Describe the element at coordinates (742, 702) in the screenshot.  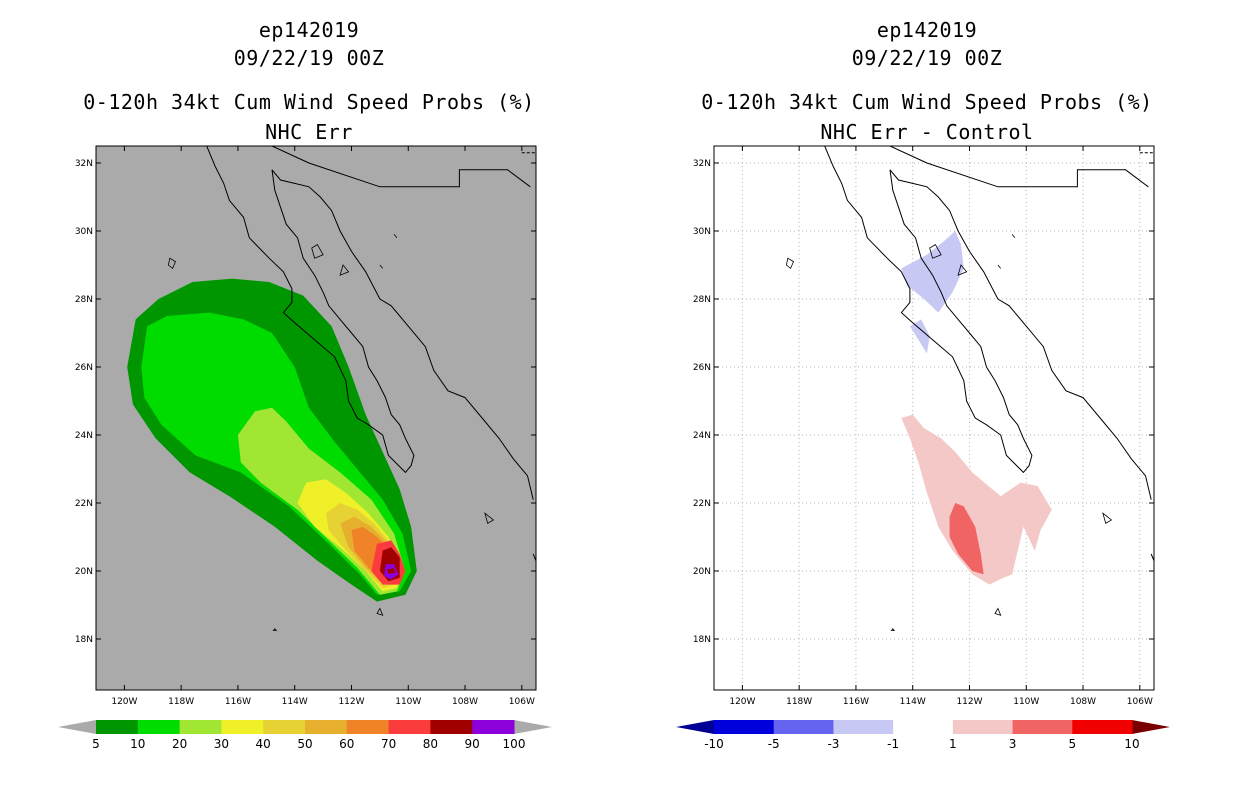
I see `right-xtick-label-0: 120W` at that location.